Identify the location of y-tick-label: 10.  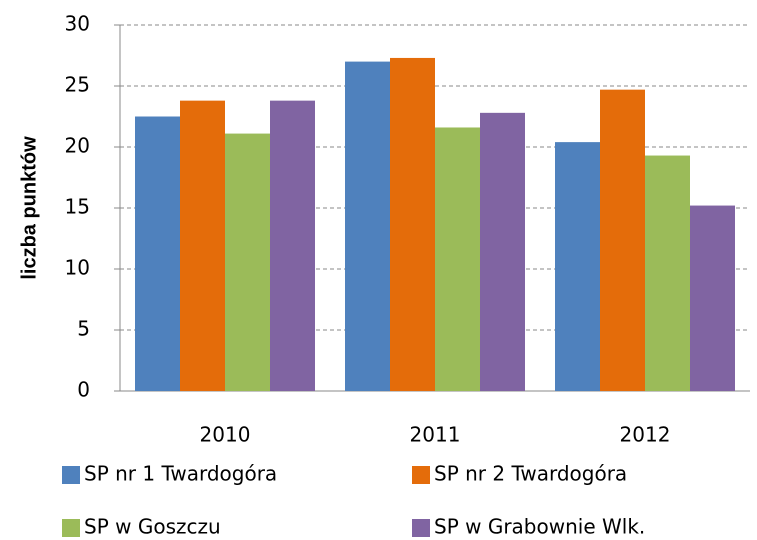
(77, 268).